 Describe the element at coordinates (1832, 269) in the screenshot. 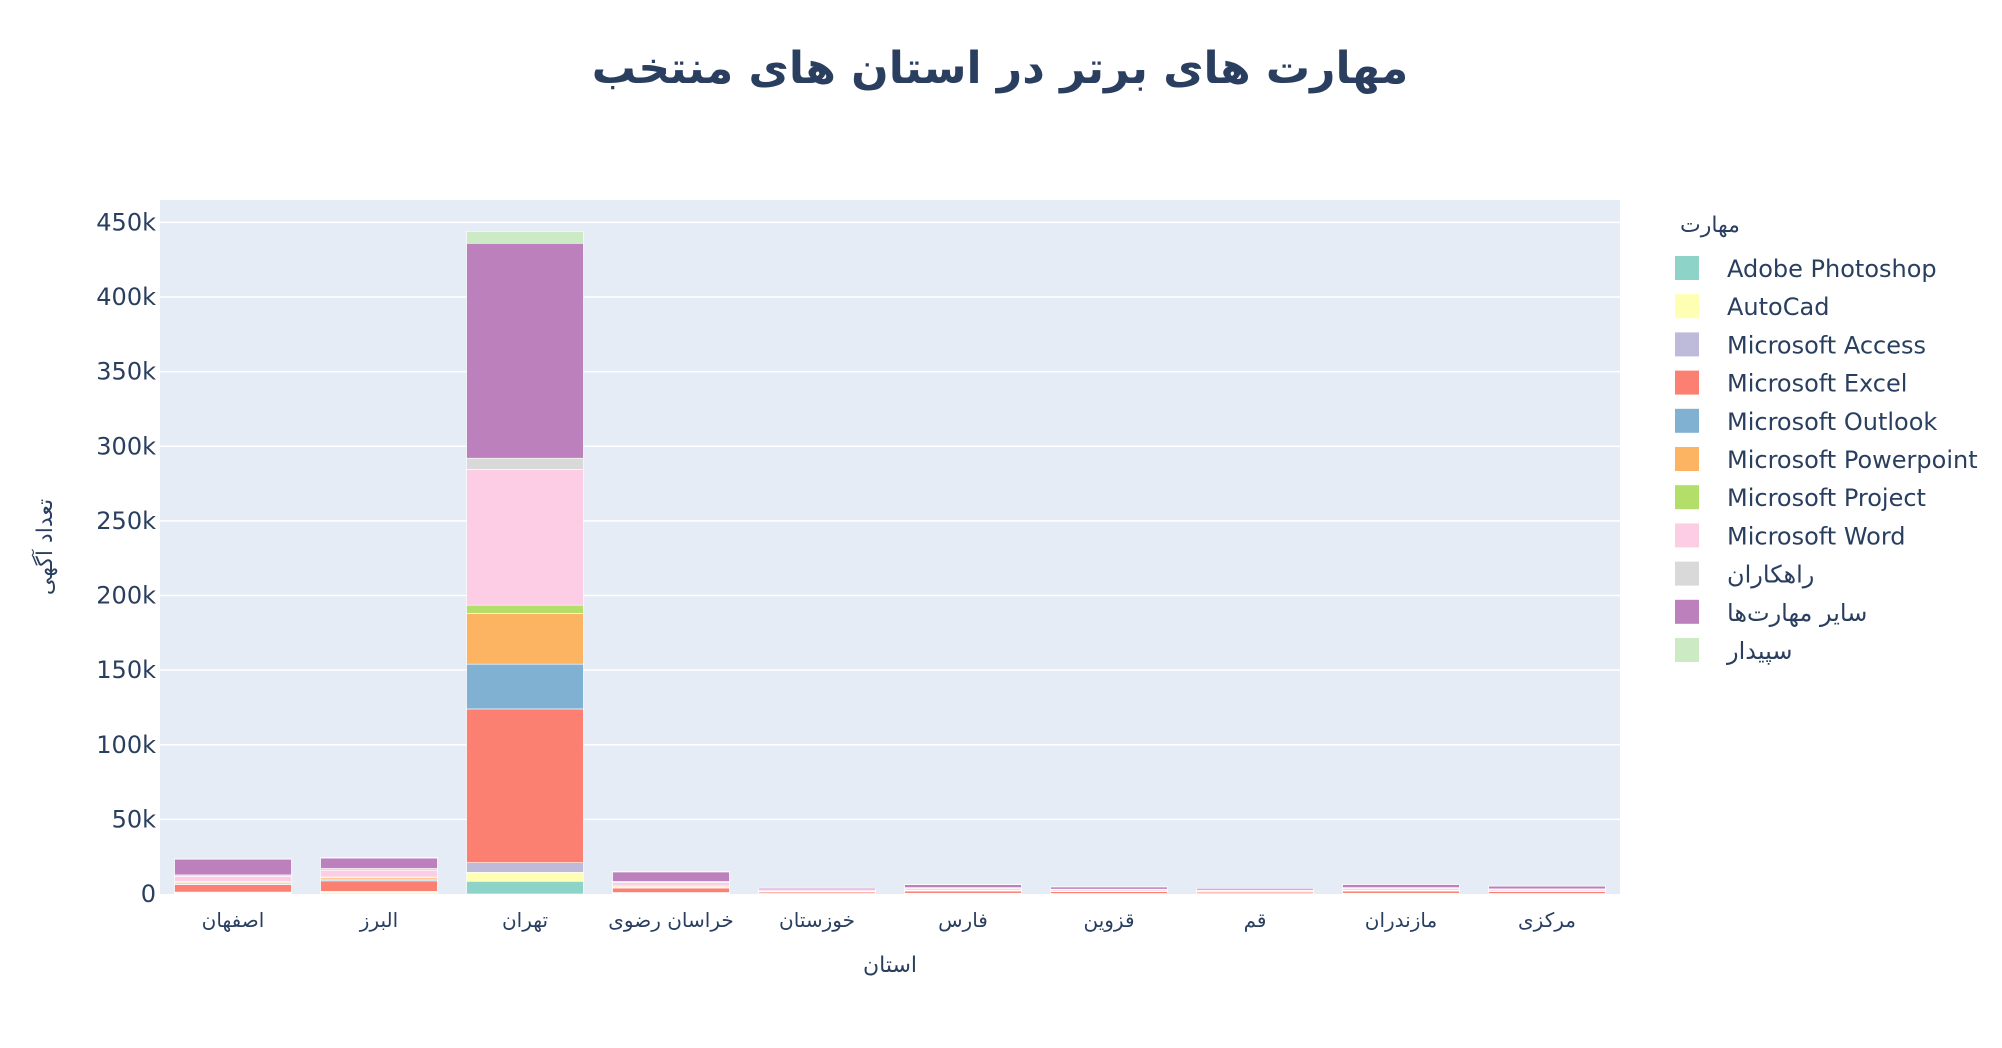

I see `legend-item-label: Adobe Photoshop` at that location.